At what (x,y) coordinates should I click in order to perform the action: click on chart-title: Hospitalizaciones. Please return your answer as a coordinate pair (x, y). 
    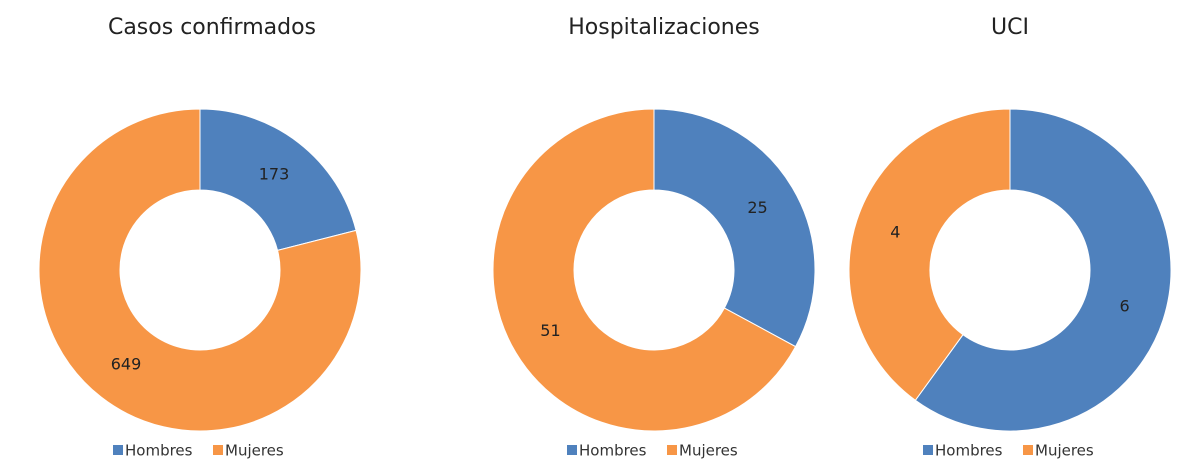
    Looking at the image, I should click on (664, 27).